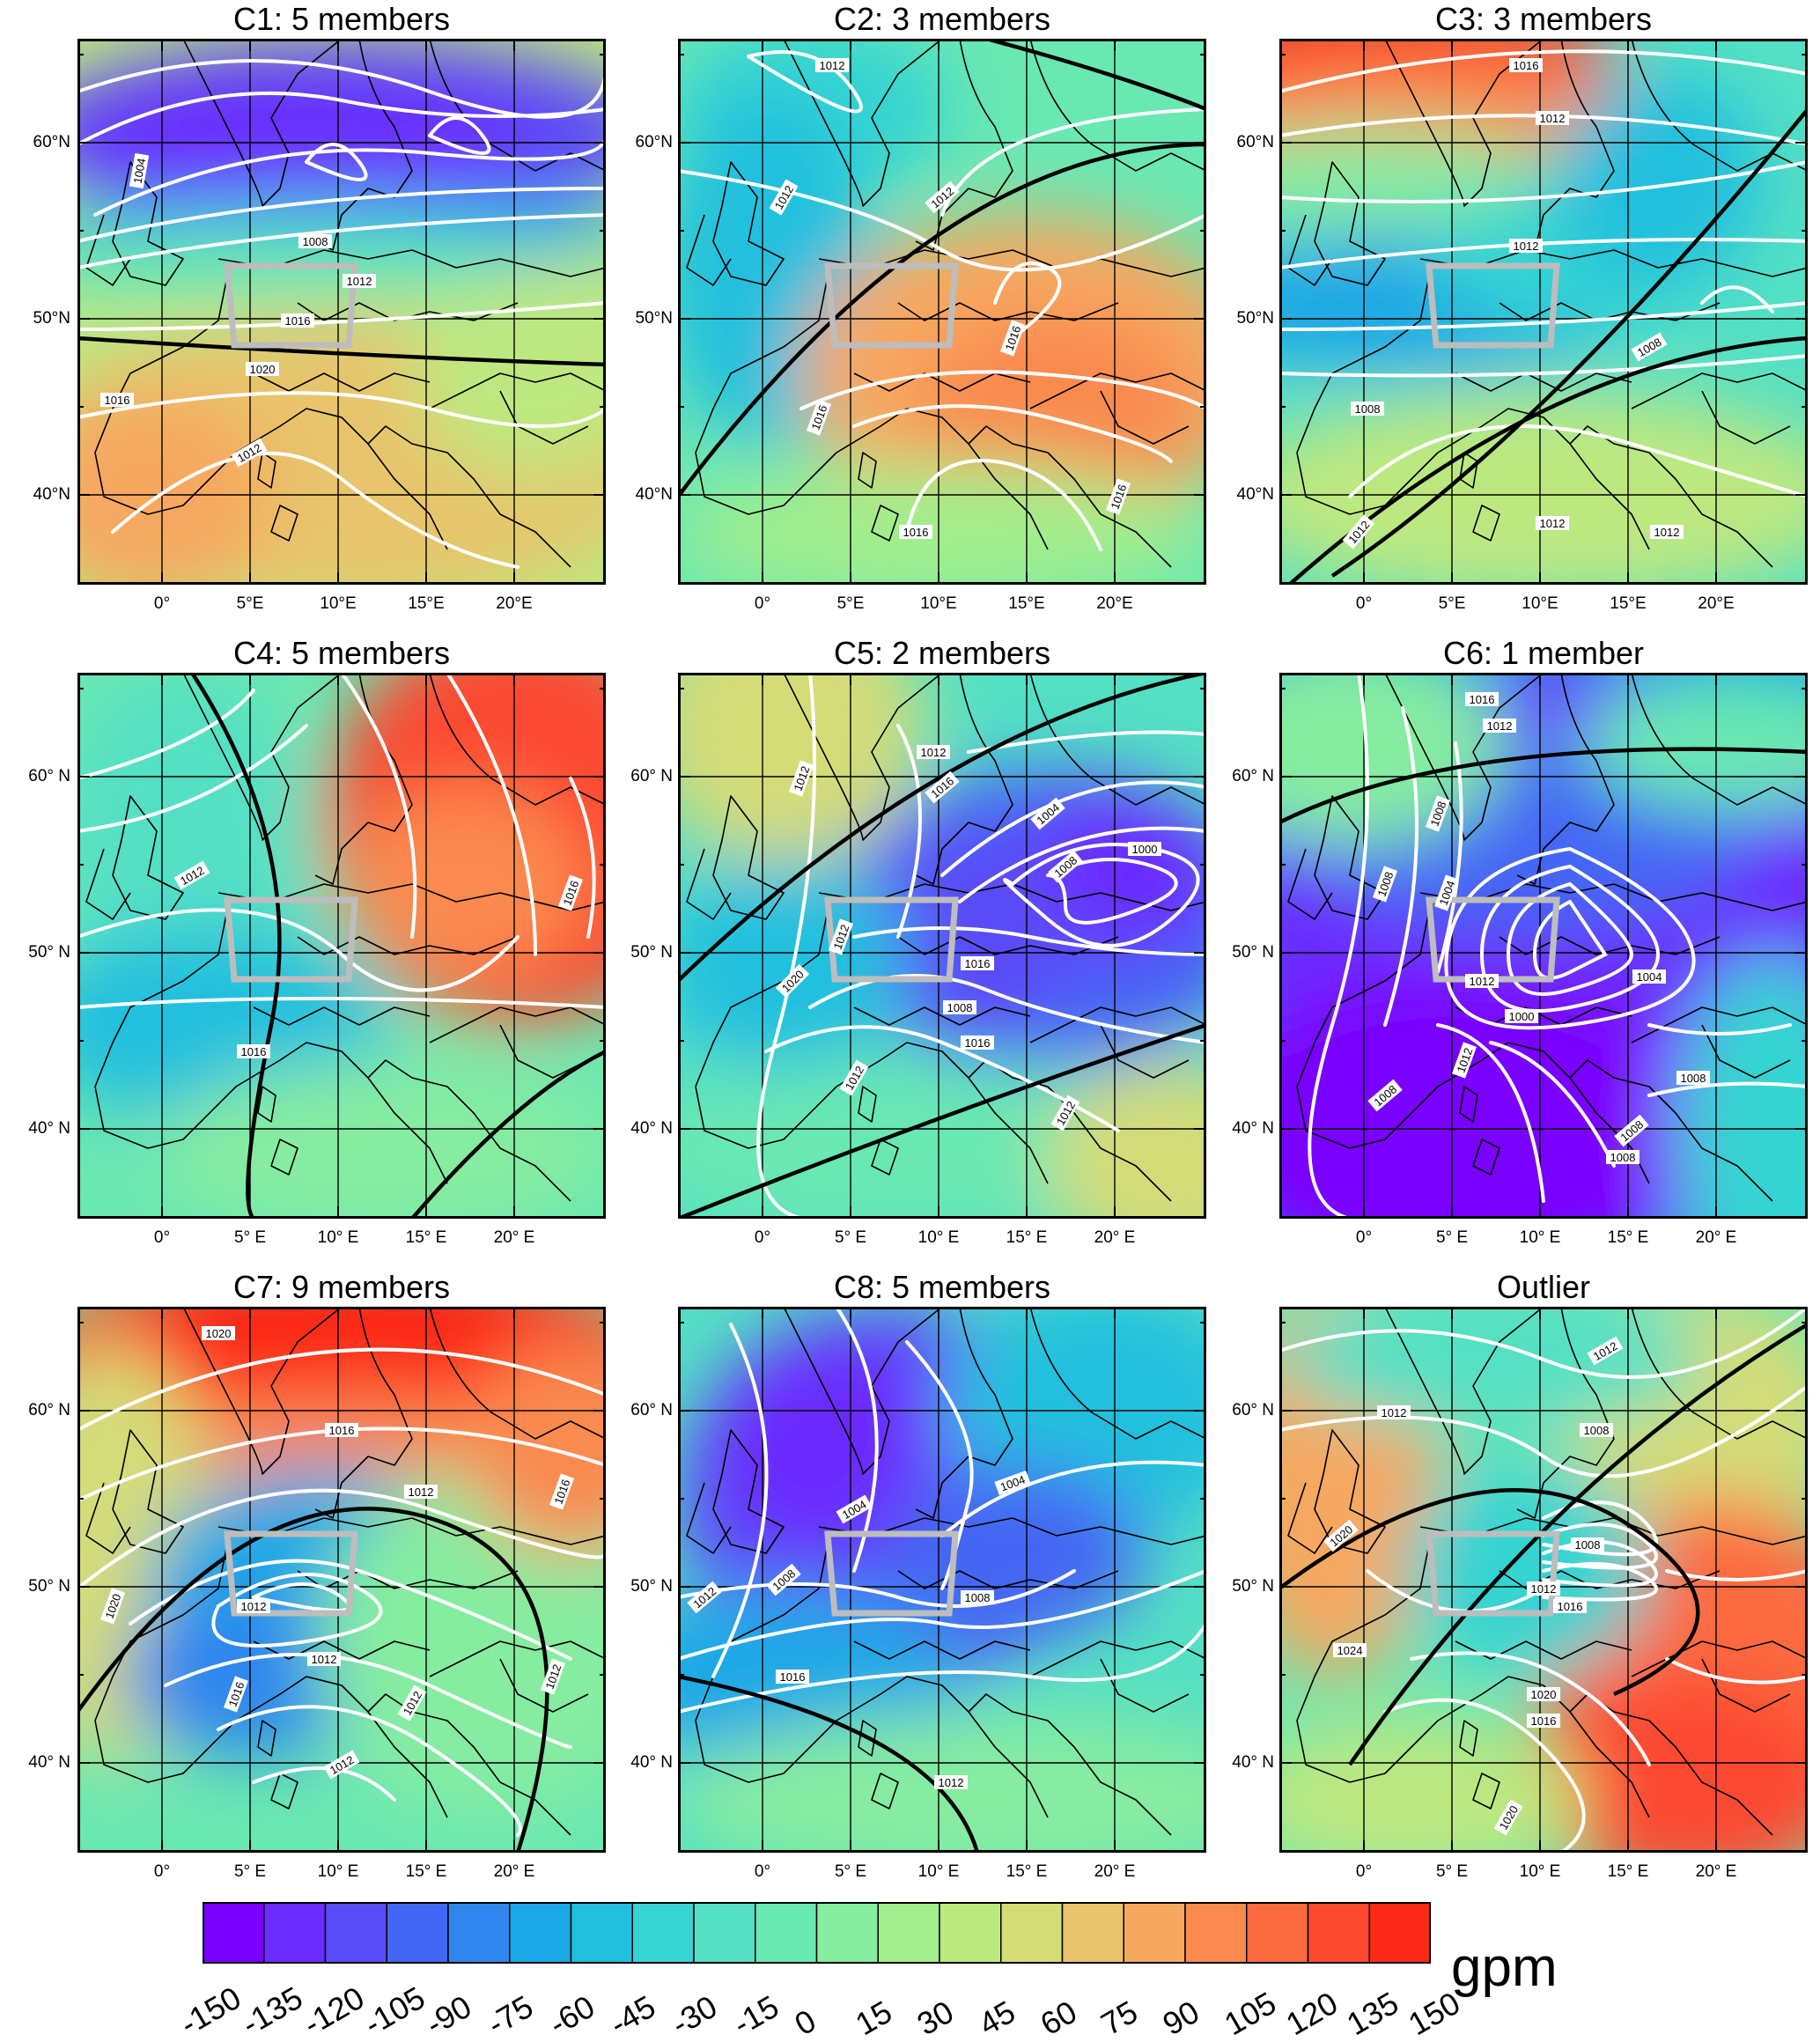 The width and height of the screenshot is (1820, 2042). Describe the element at coordinates (1543, 19) in the screenshot. I see `panel-title: C3: 3 members` at that location.